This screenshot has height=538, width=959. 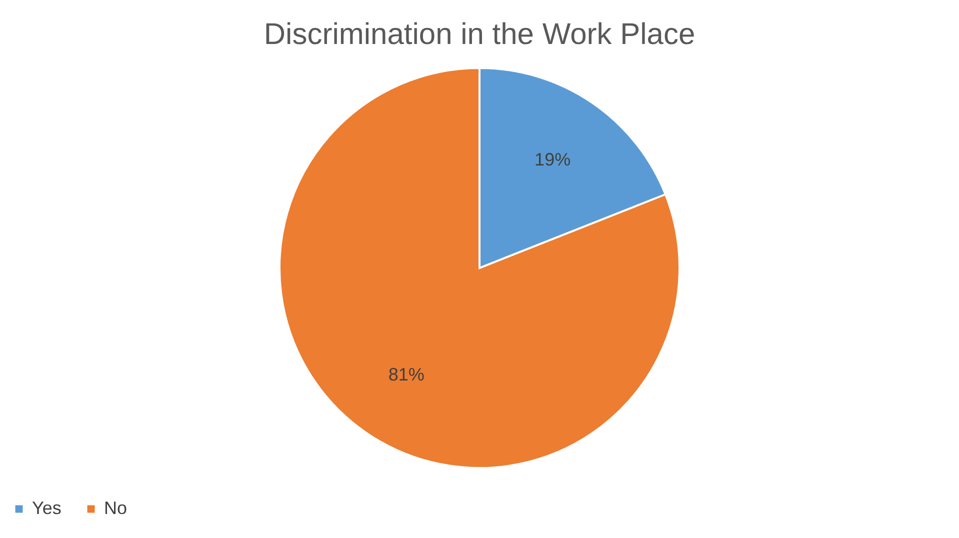 What do you see at coordinates (116, 508) in the screenshot?
I see `legend-label: No` at bounding box center [116, 508].